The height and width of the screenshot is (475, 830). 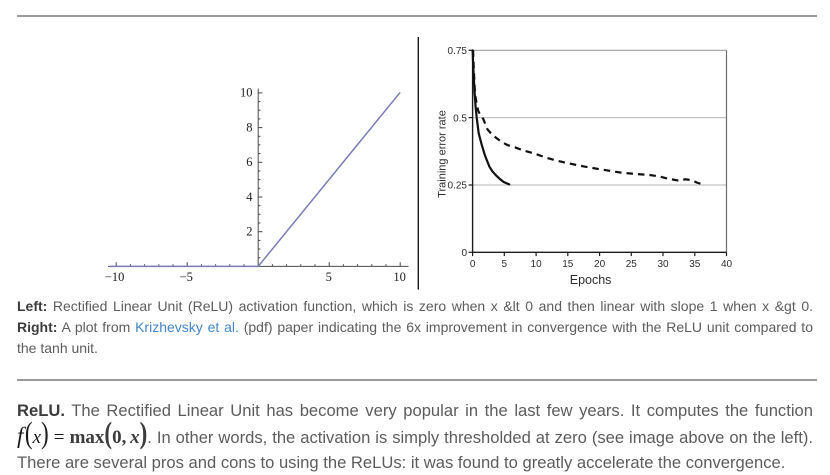 What do you see at coordinates (458, 51) in the screenshot?
I see `svg-text: 0.75` at bounding box center [458, 51].